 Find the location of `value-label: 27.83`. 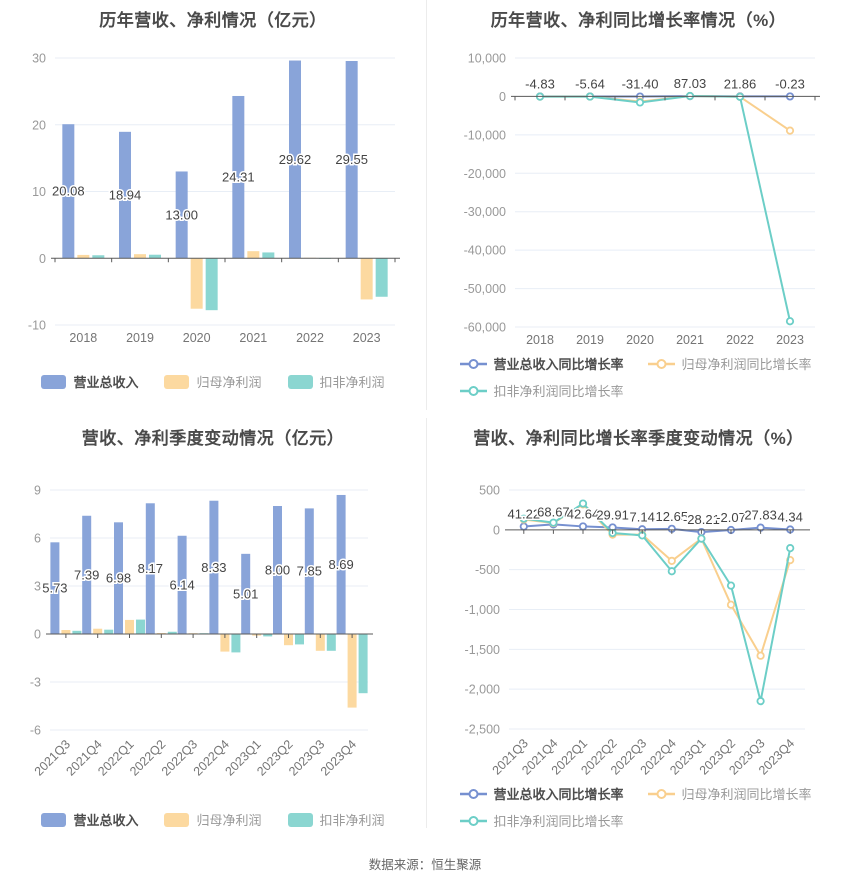

value-label: 27.83 is located at coordinates (760, 515).